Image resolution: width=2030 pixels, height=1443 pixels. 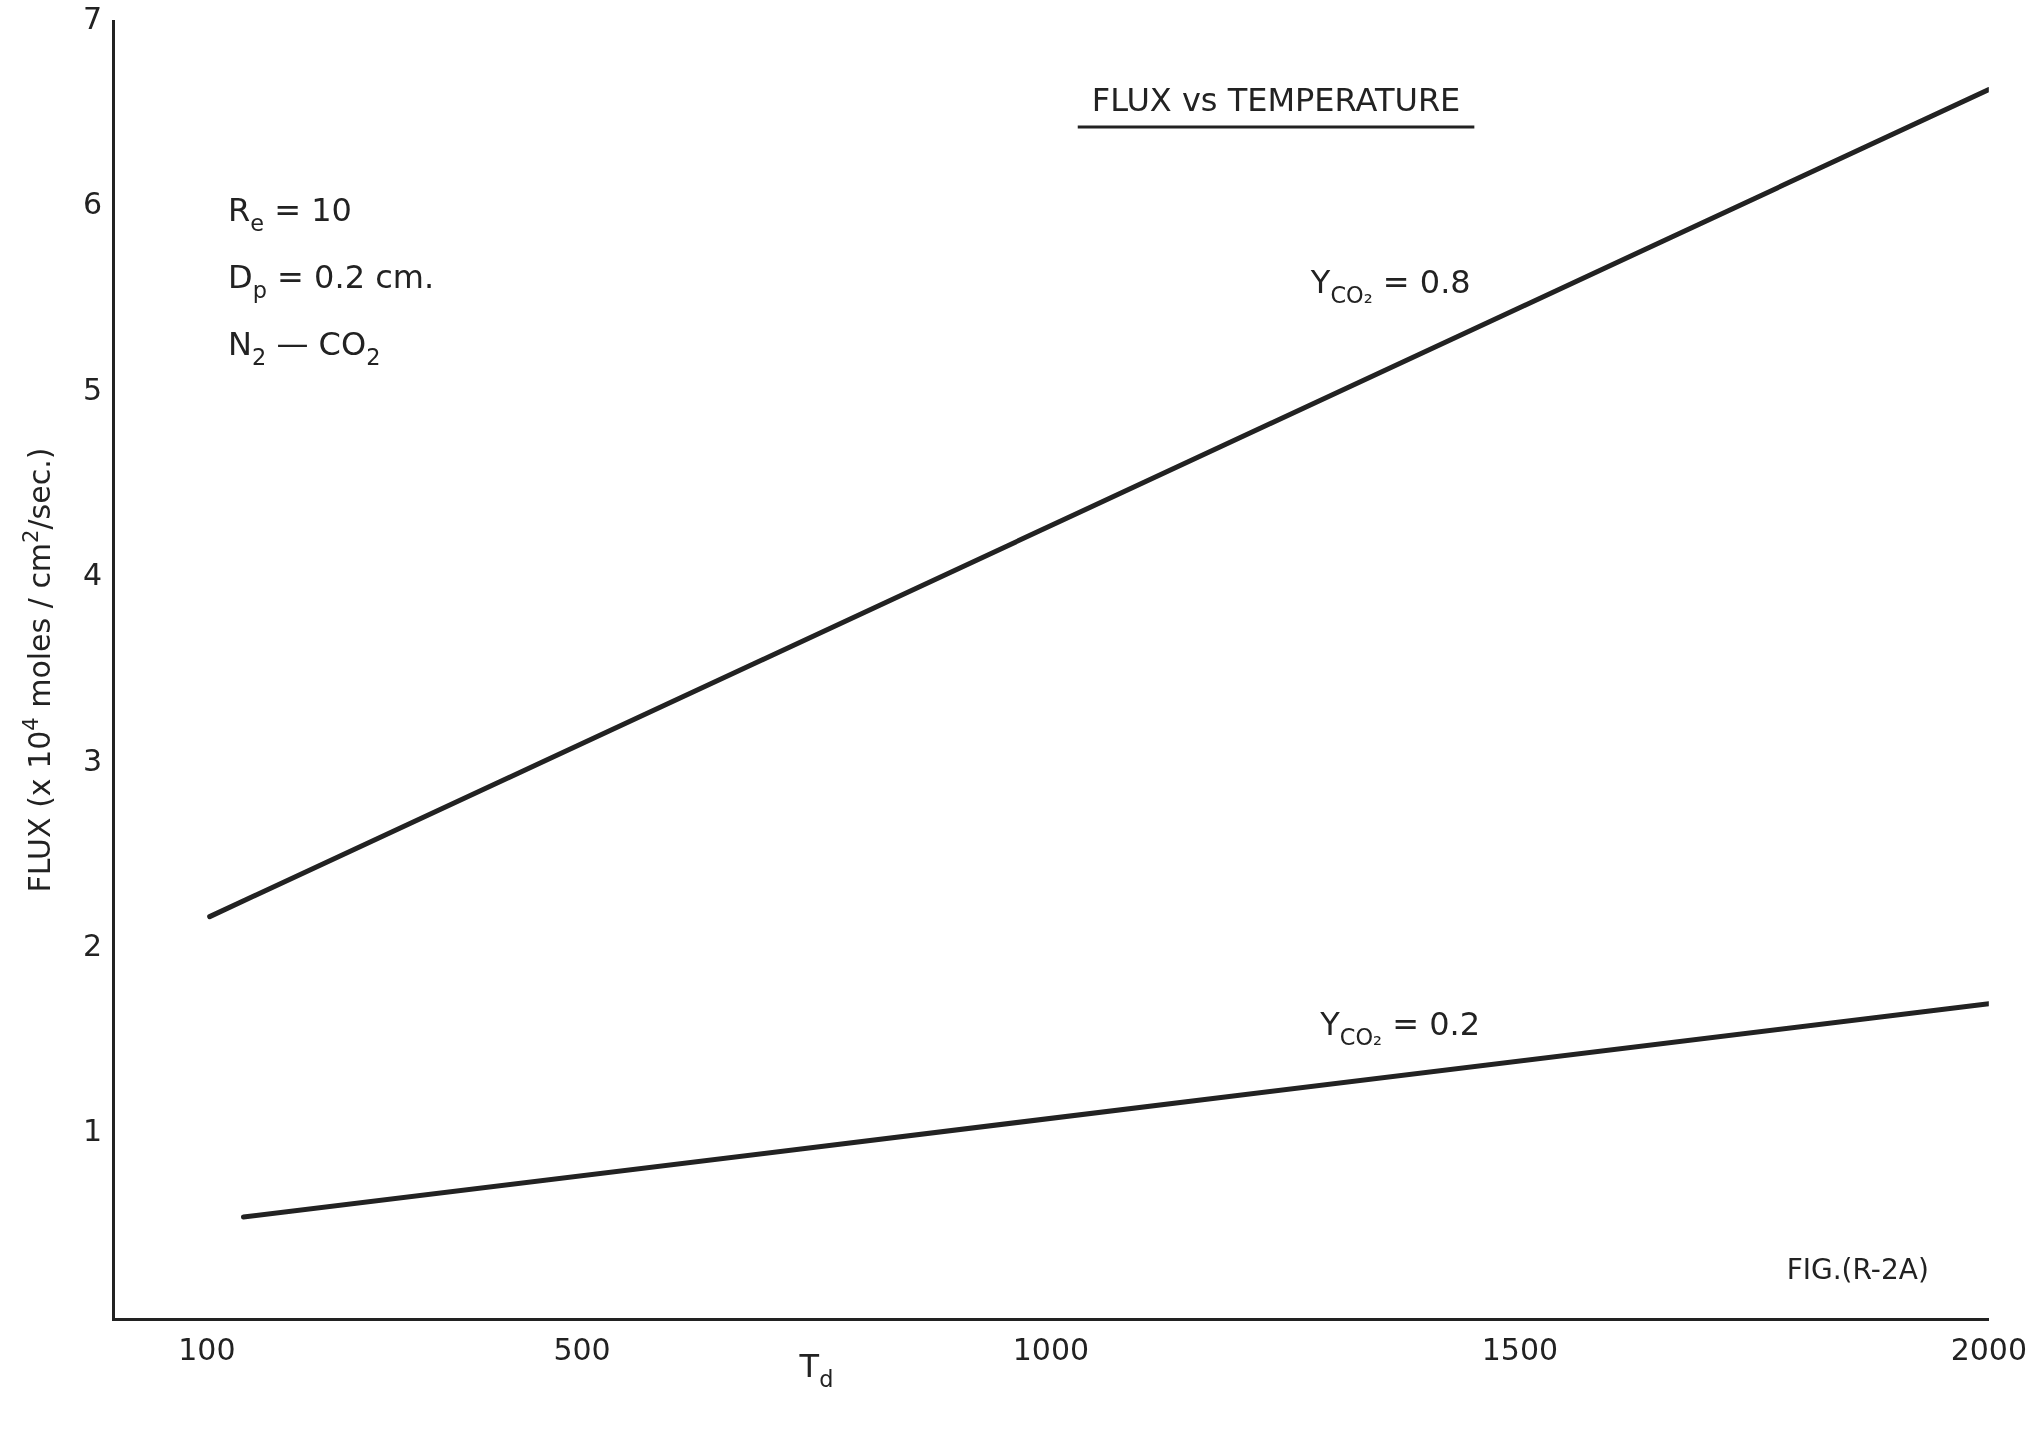 I want to click on y-tick-label: 5, so click(x=92, y=389).